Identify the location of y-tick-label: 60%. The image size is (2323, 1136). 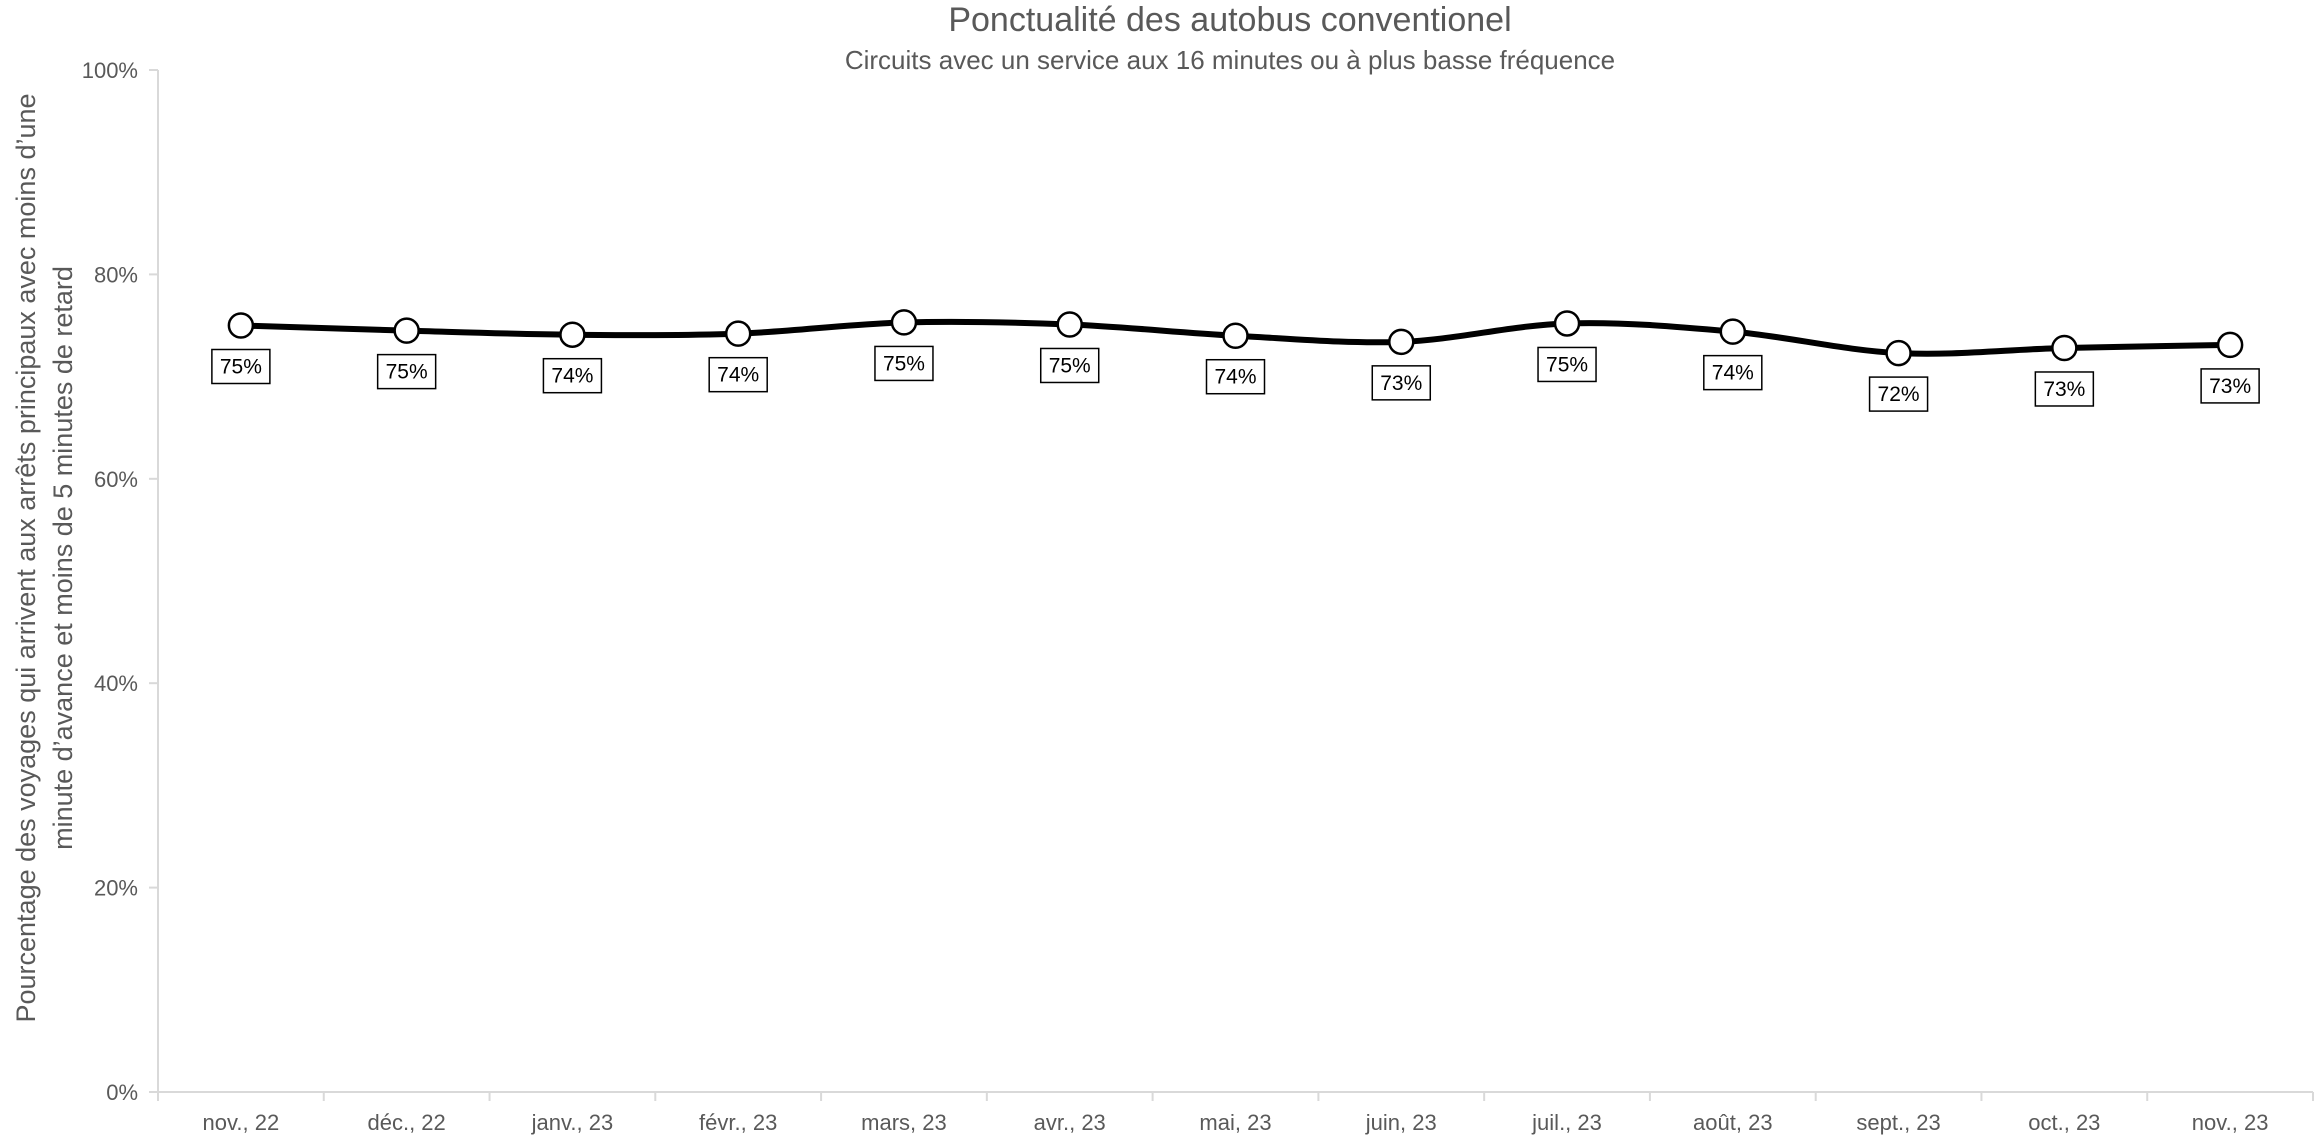
(116, 479).